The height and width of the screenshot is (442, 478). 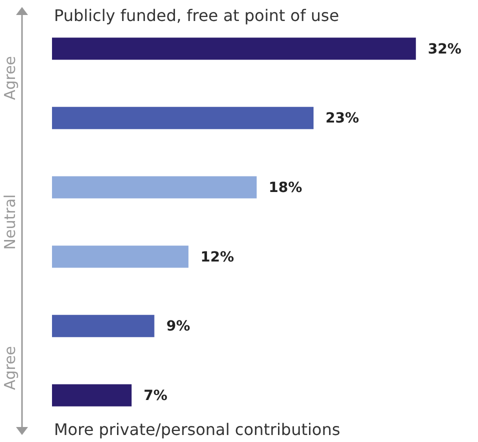 I want to click on annotation: More private/personal contributions, so click(x=197, y=429).